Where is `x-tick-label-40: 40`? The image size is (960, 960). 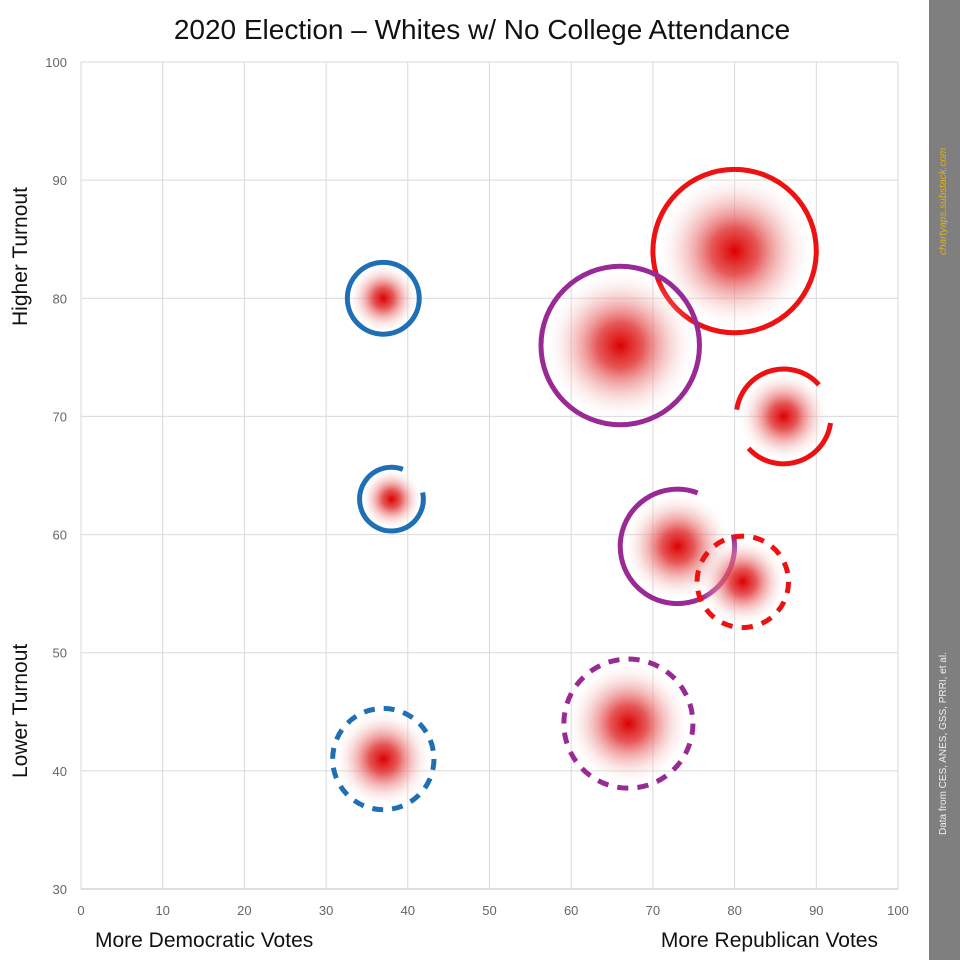
x-tick-label-40: 40 is located at coordinates (408, 910).